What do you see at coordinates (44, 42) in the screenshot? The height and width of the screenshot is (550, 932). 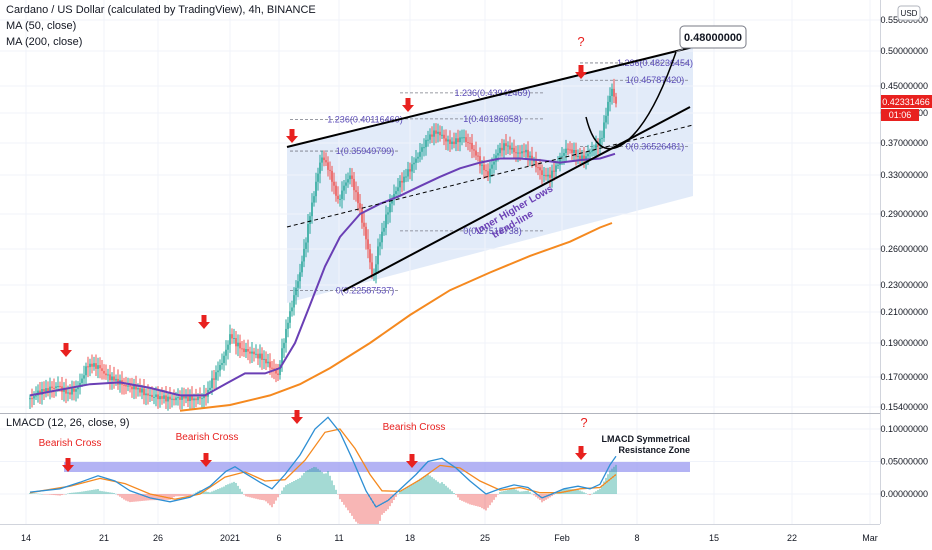 I see `ma200-legend: MA (200, close)` at bounding box center [44, 42].